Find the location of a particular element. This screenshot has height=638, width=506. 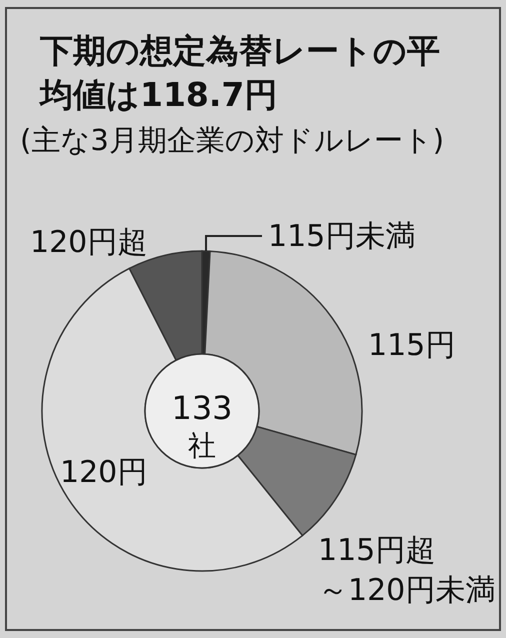

chart-subtitle: (主な3月期企業の対ドルレート) is located at coordinates (232, 140).